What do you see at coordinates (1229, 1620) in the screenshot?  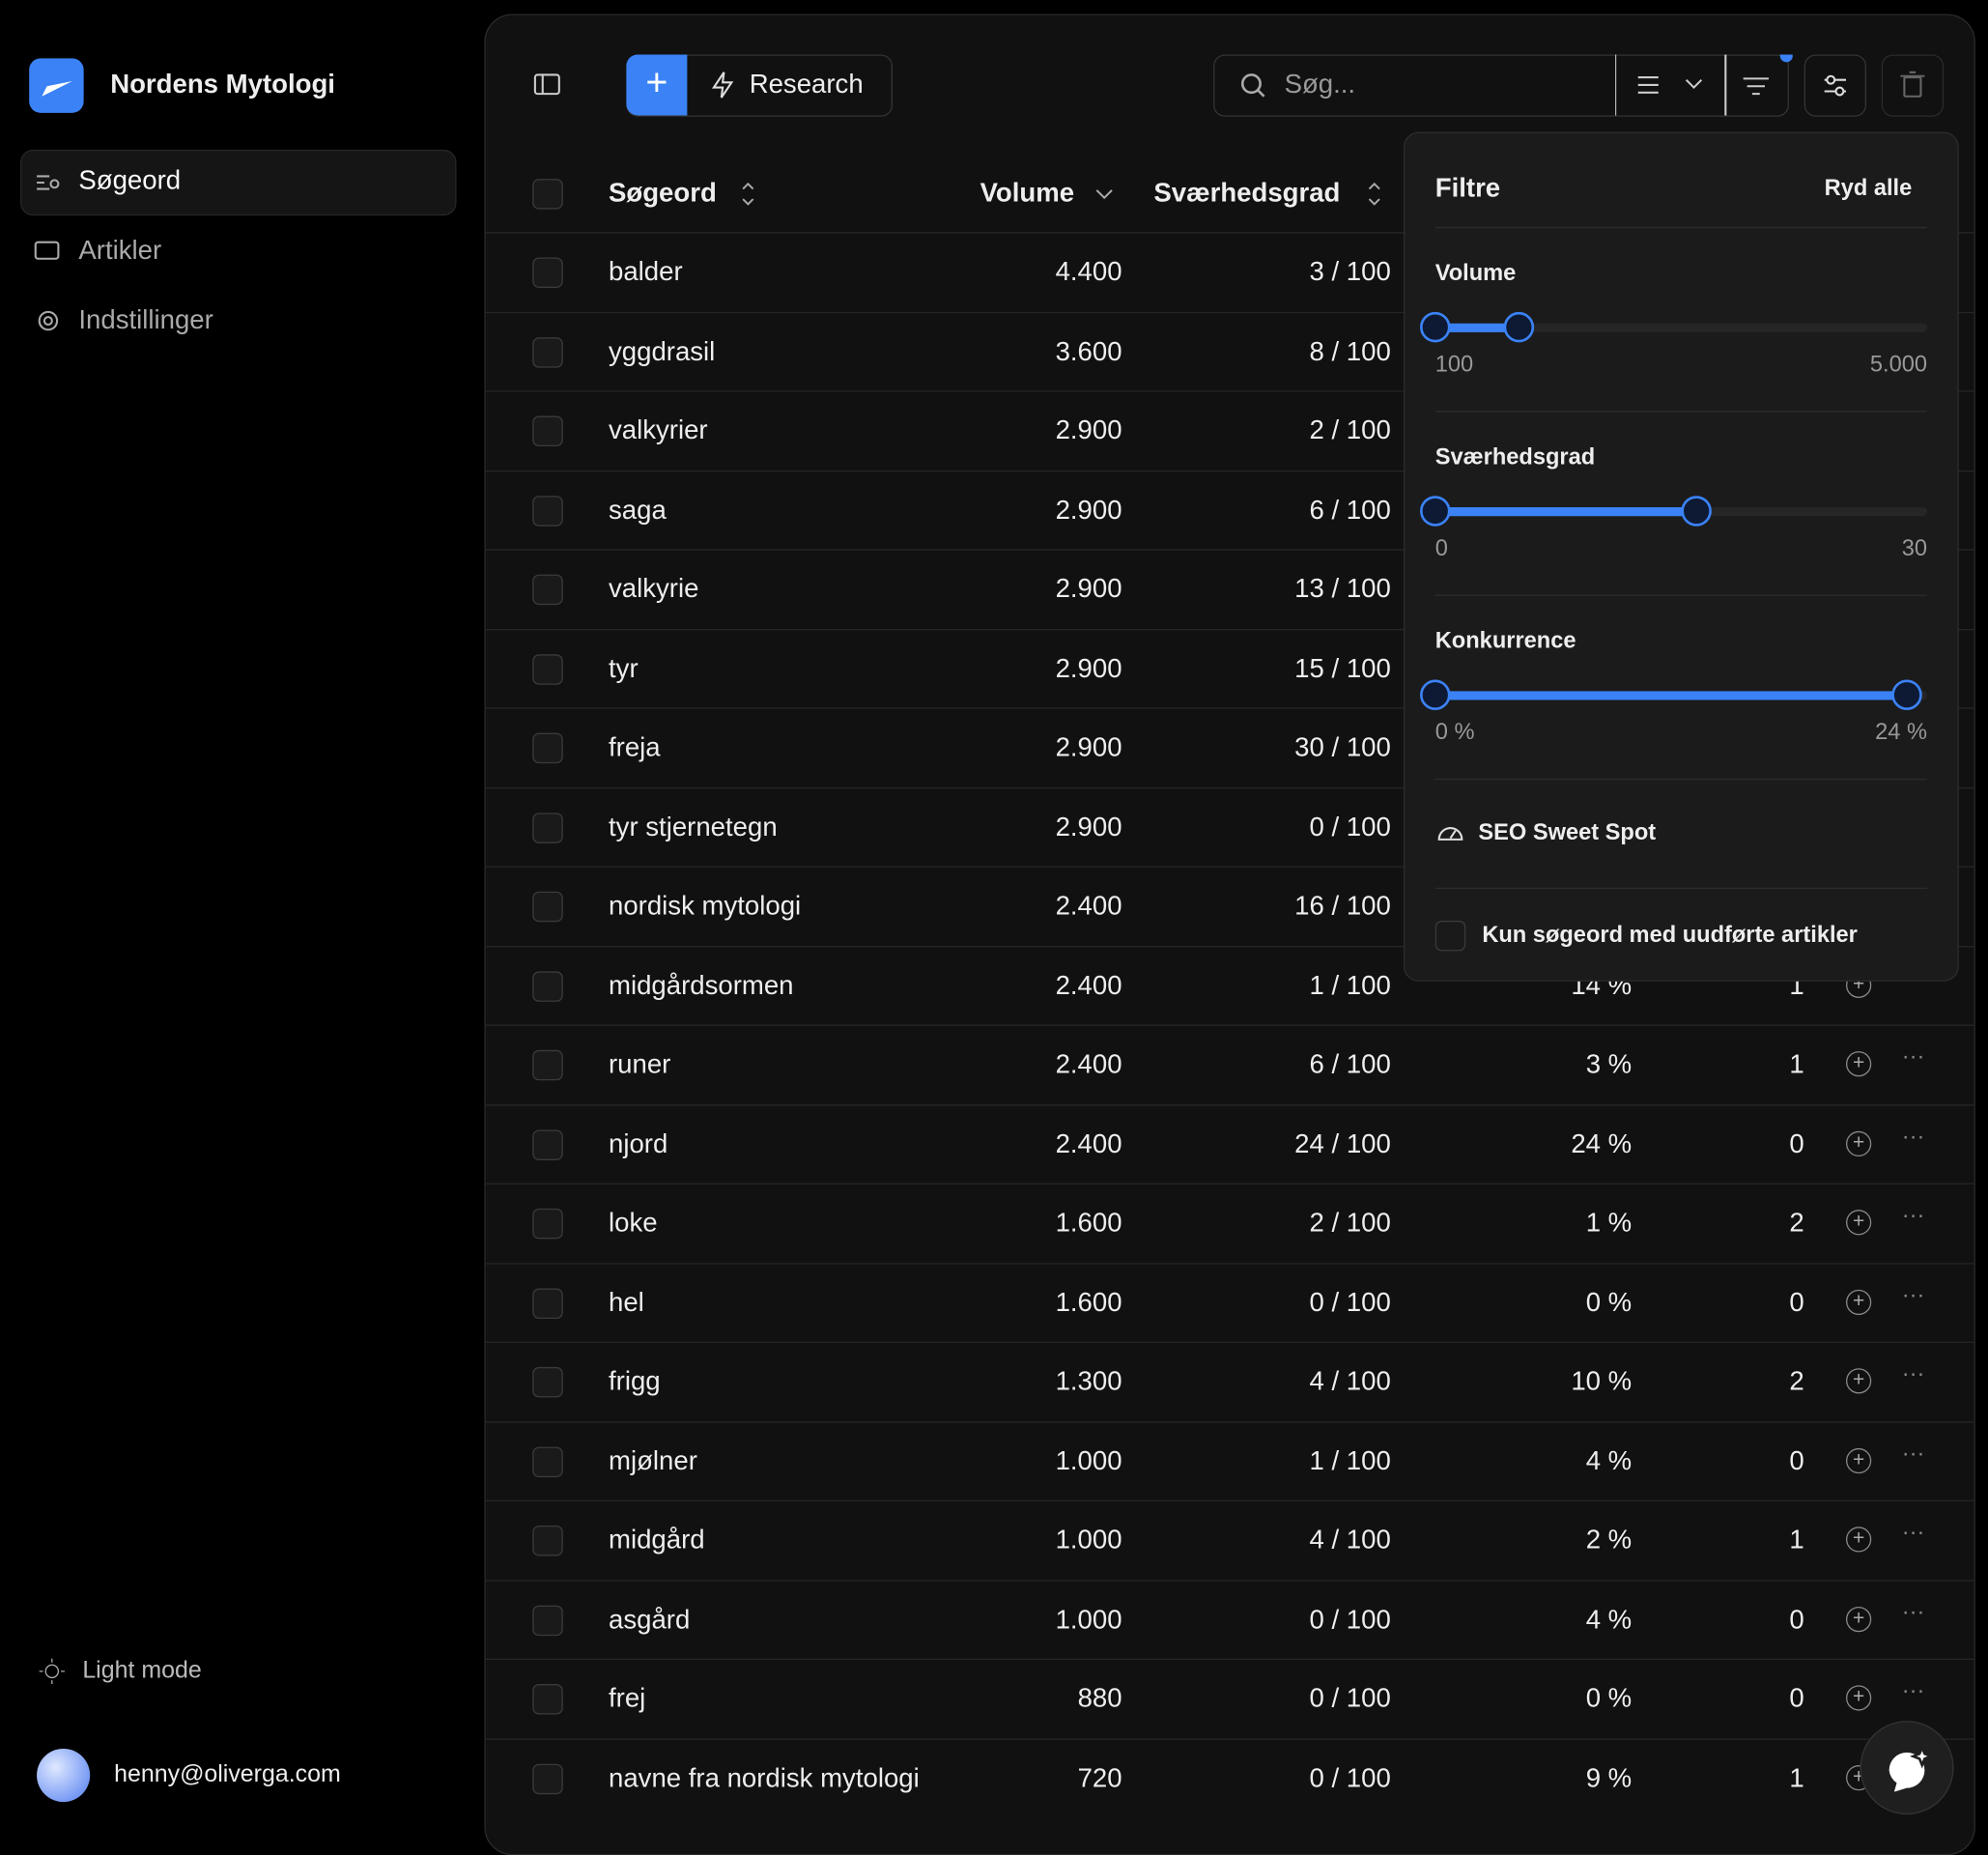 I see `table-row: asgård1.0000 / 1004 %0+···` at bounding box center [1229, 1620].